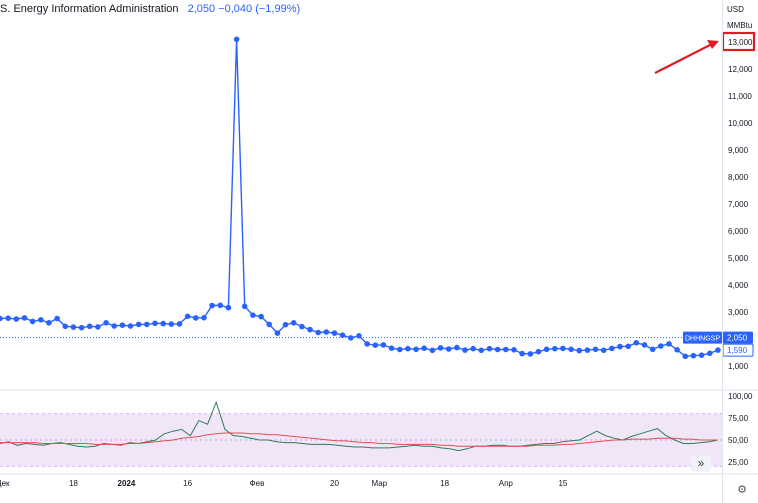 This screenshot has width=758, height=503. I want to click on x-tick-label: Фев, so click(257, 483).